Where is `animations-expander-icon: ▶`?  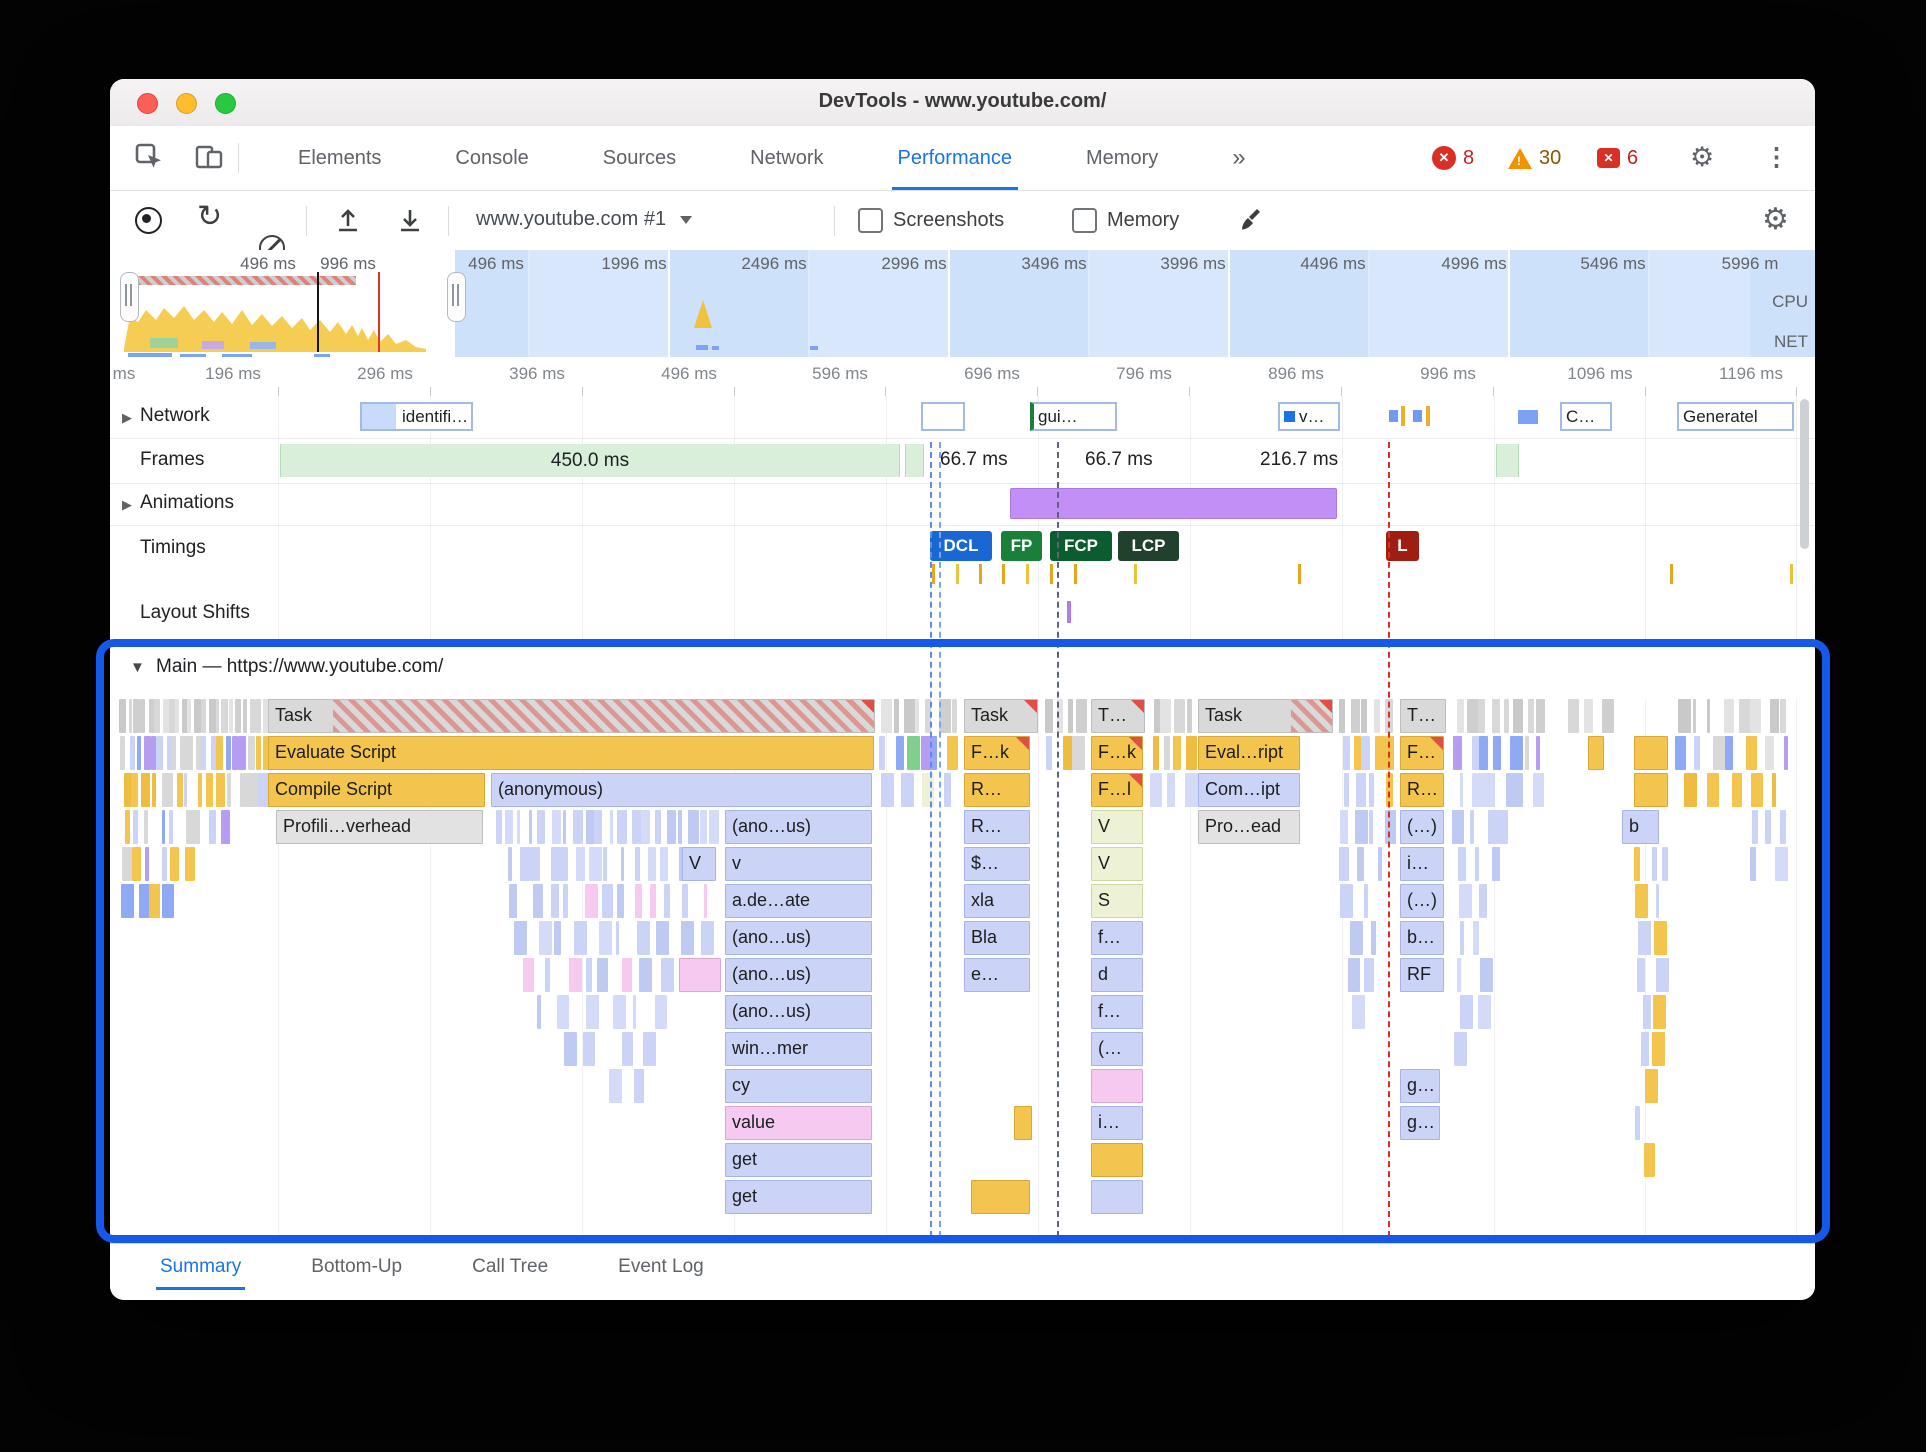 animations-expander-icon: ▶ is located at coordinates (127, 504).